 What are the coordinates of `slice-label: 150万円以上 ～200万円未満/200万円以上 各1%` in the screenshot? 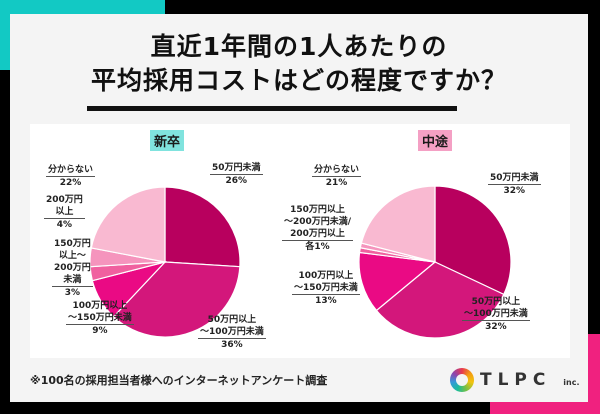 It's located at (318, 228).